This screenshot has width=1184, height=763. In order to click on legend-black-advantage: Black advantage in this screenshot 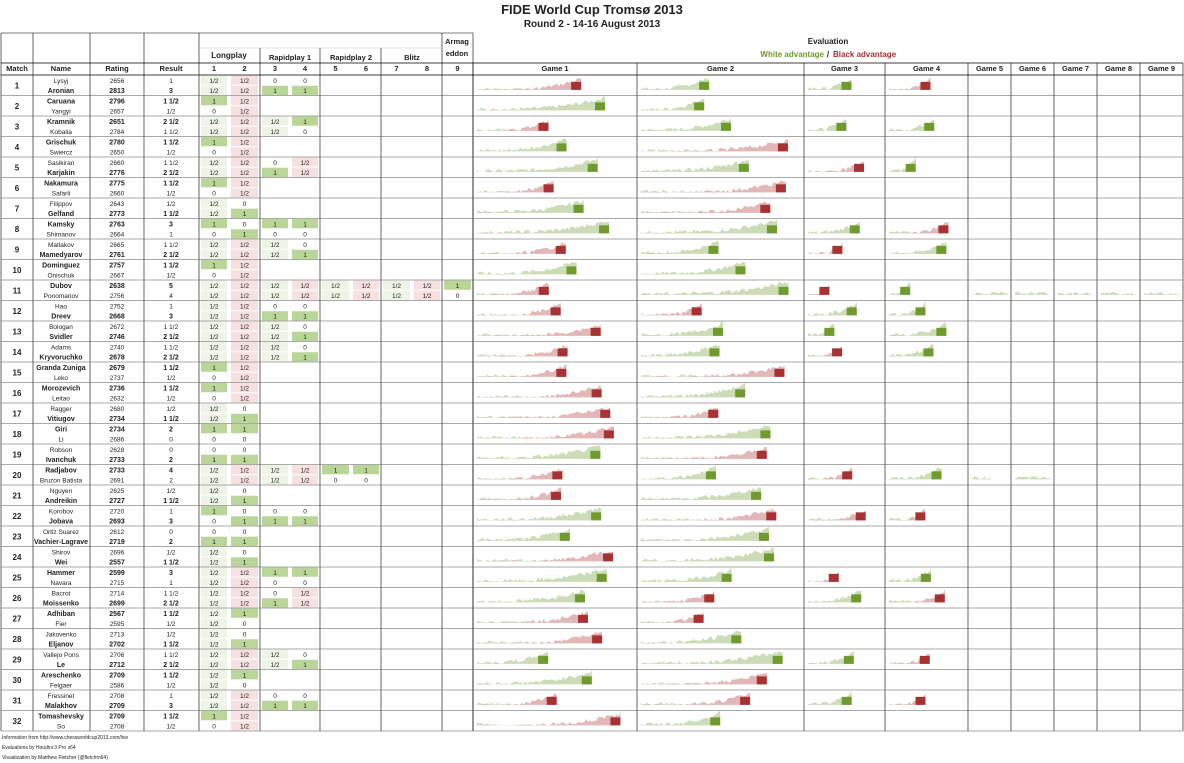, I will do `click(865, 54)`.